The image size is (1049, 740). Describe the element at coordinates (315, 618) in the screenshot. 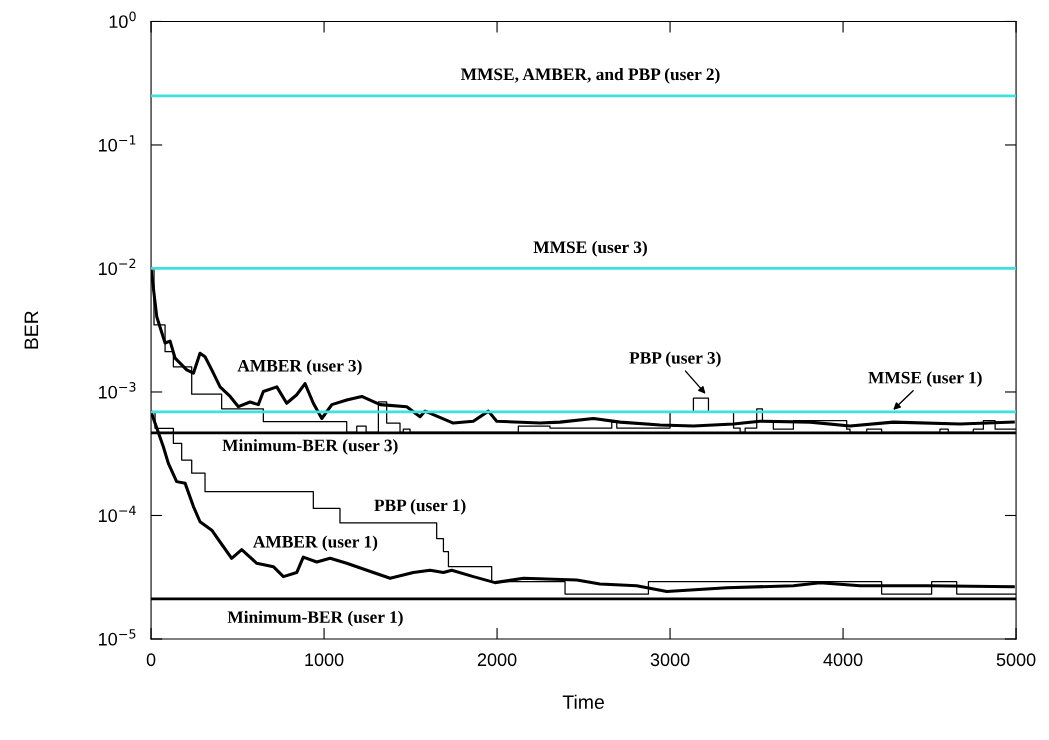

I see `ref-line-label: Minimum-BER (user 1)` at that location.